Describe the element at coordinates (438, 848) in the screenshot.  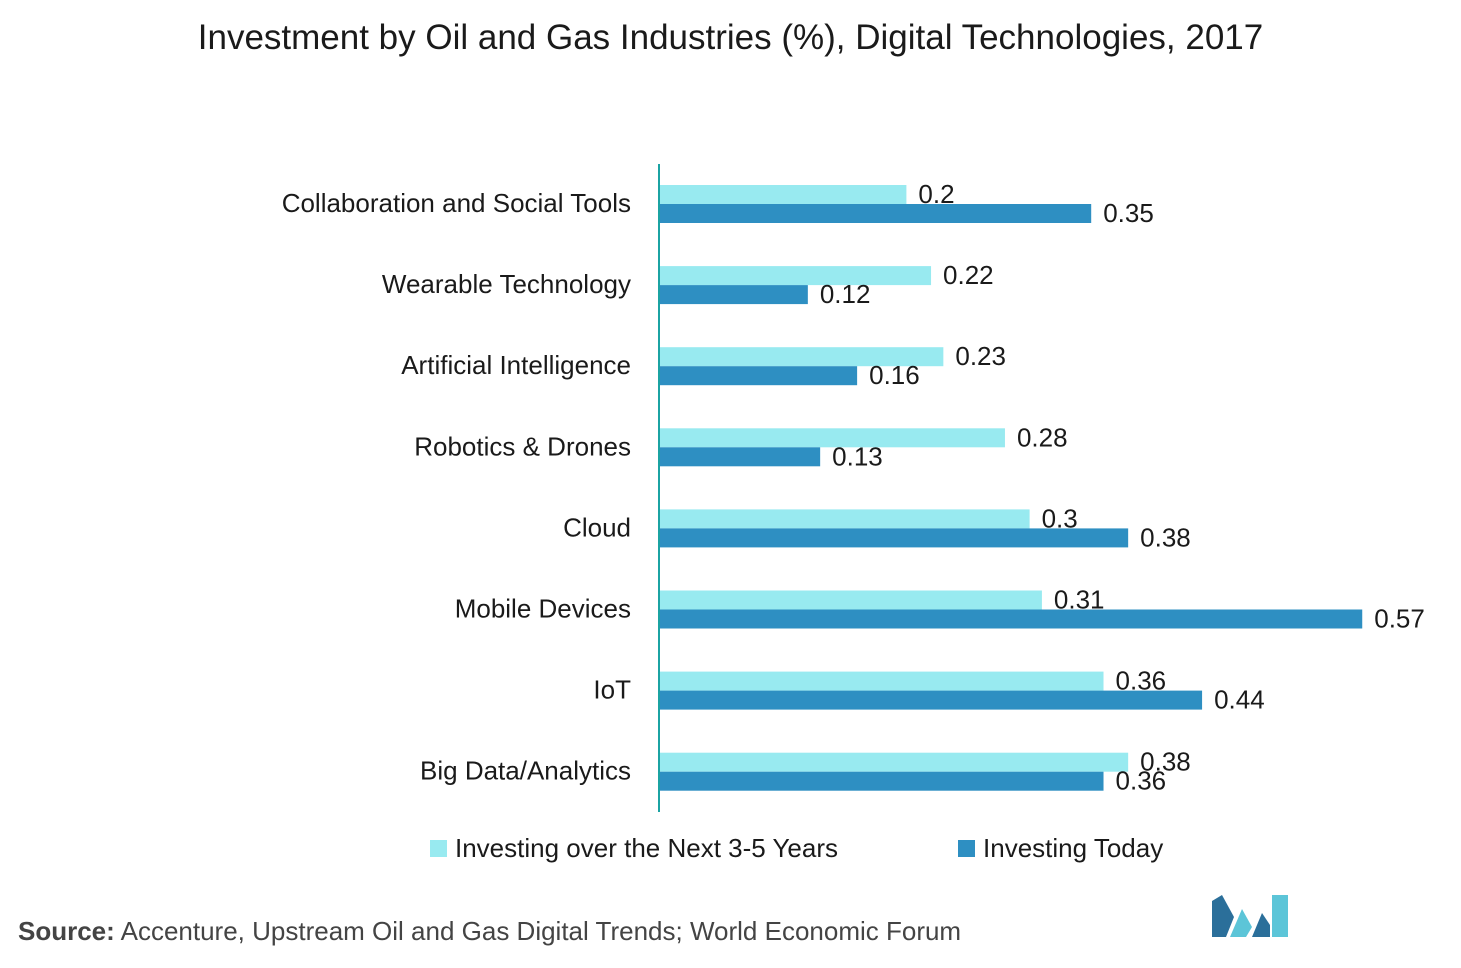
I see `legend-swatch-next-years` at that location.